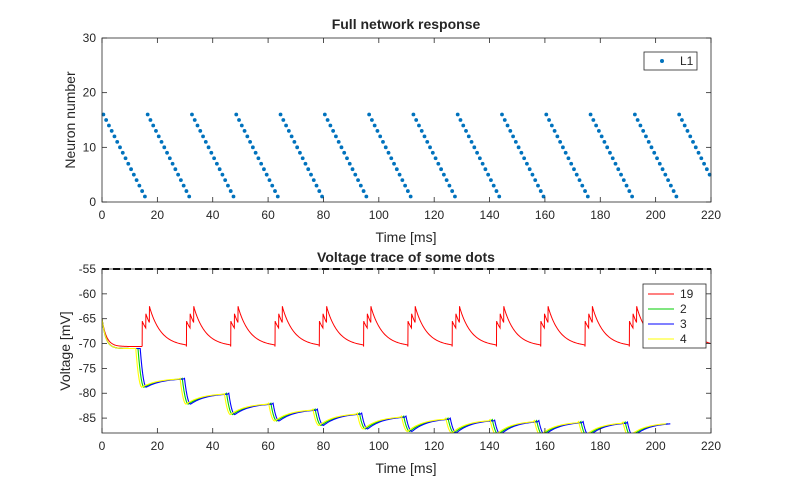  I want to click on voltage-legend: 19 2 3 4, so click(674, 316).